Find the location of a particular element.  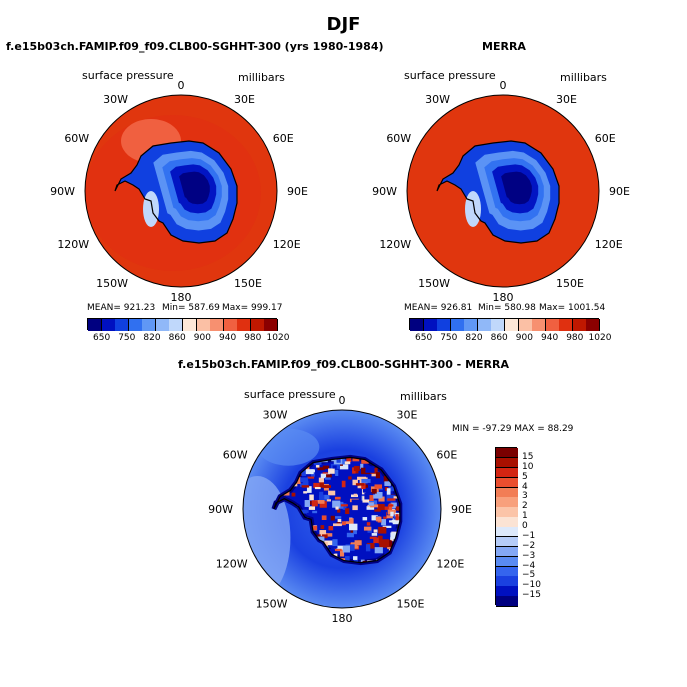

colorbar-tick-label: 1020 is located at coordinates (600, 338).